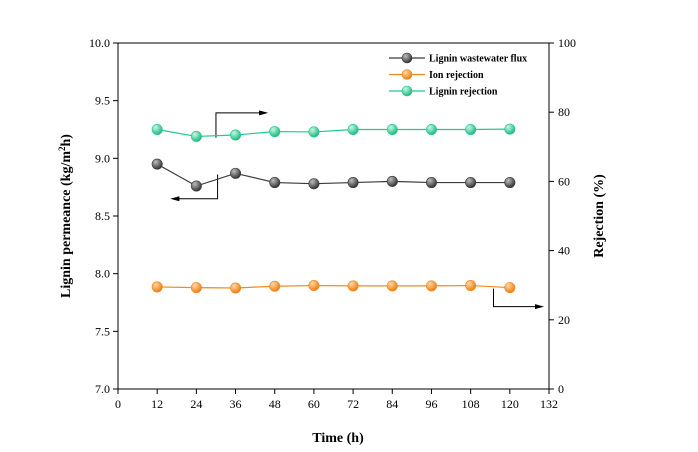 This screenshot has width=698, height=452. What do you see at coordinates (102, 158) in the screenshot?
I see `y-left-tick-label: 9.0` at bounding box center [102, 158].